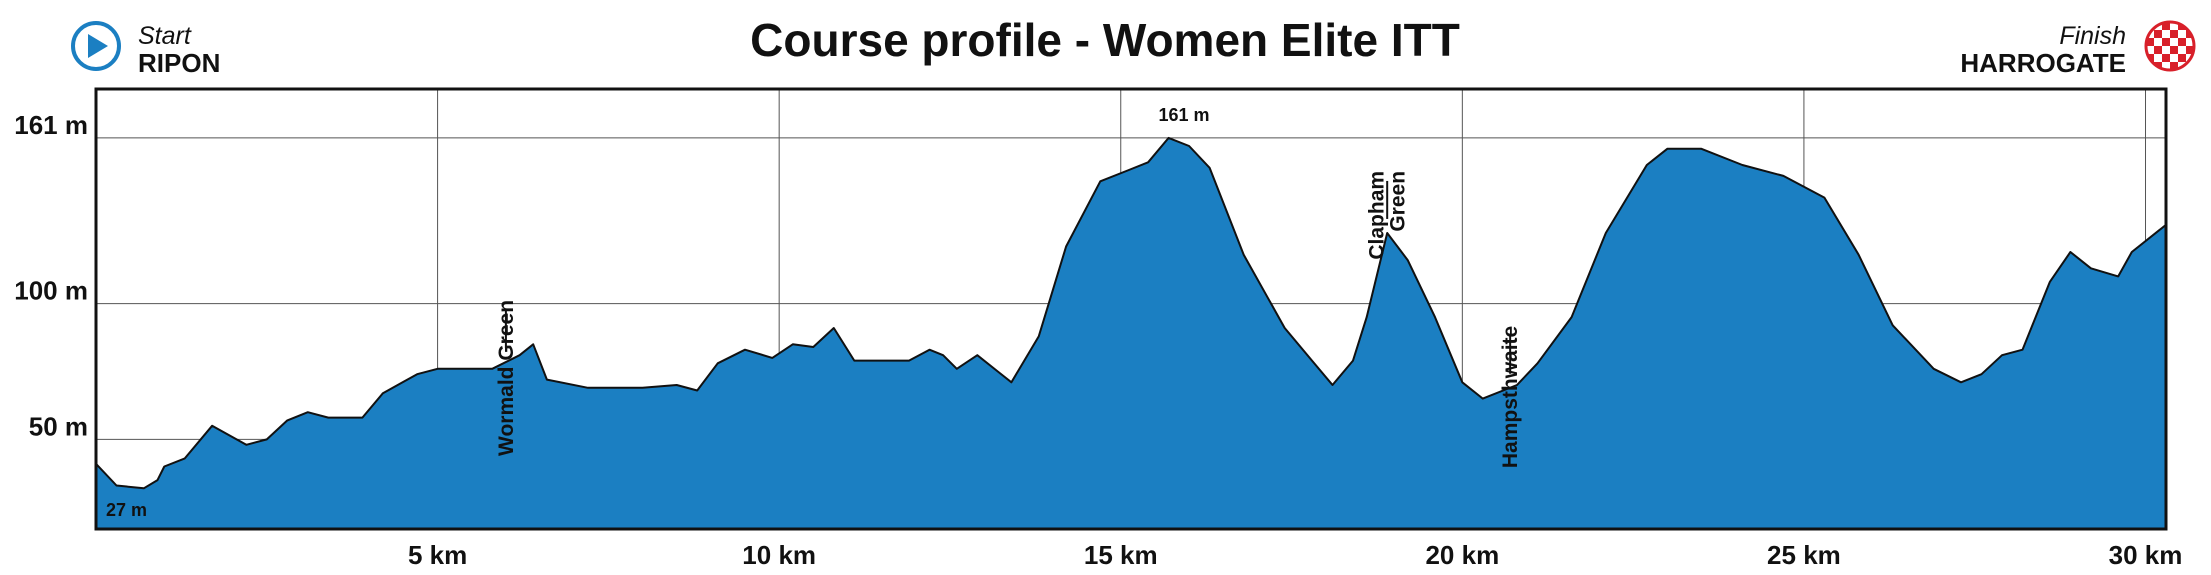  I want to click on finish-ring, so click(2170, 46).